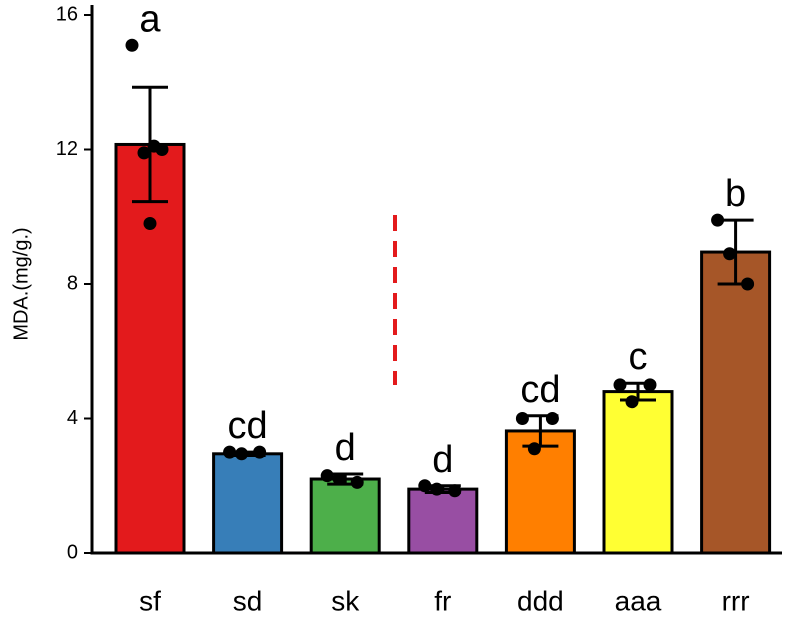  I want to click on y-tick-label: 8, so click(72, 283).